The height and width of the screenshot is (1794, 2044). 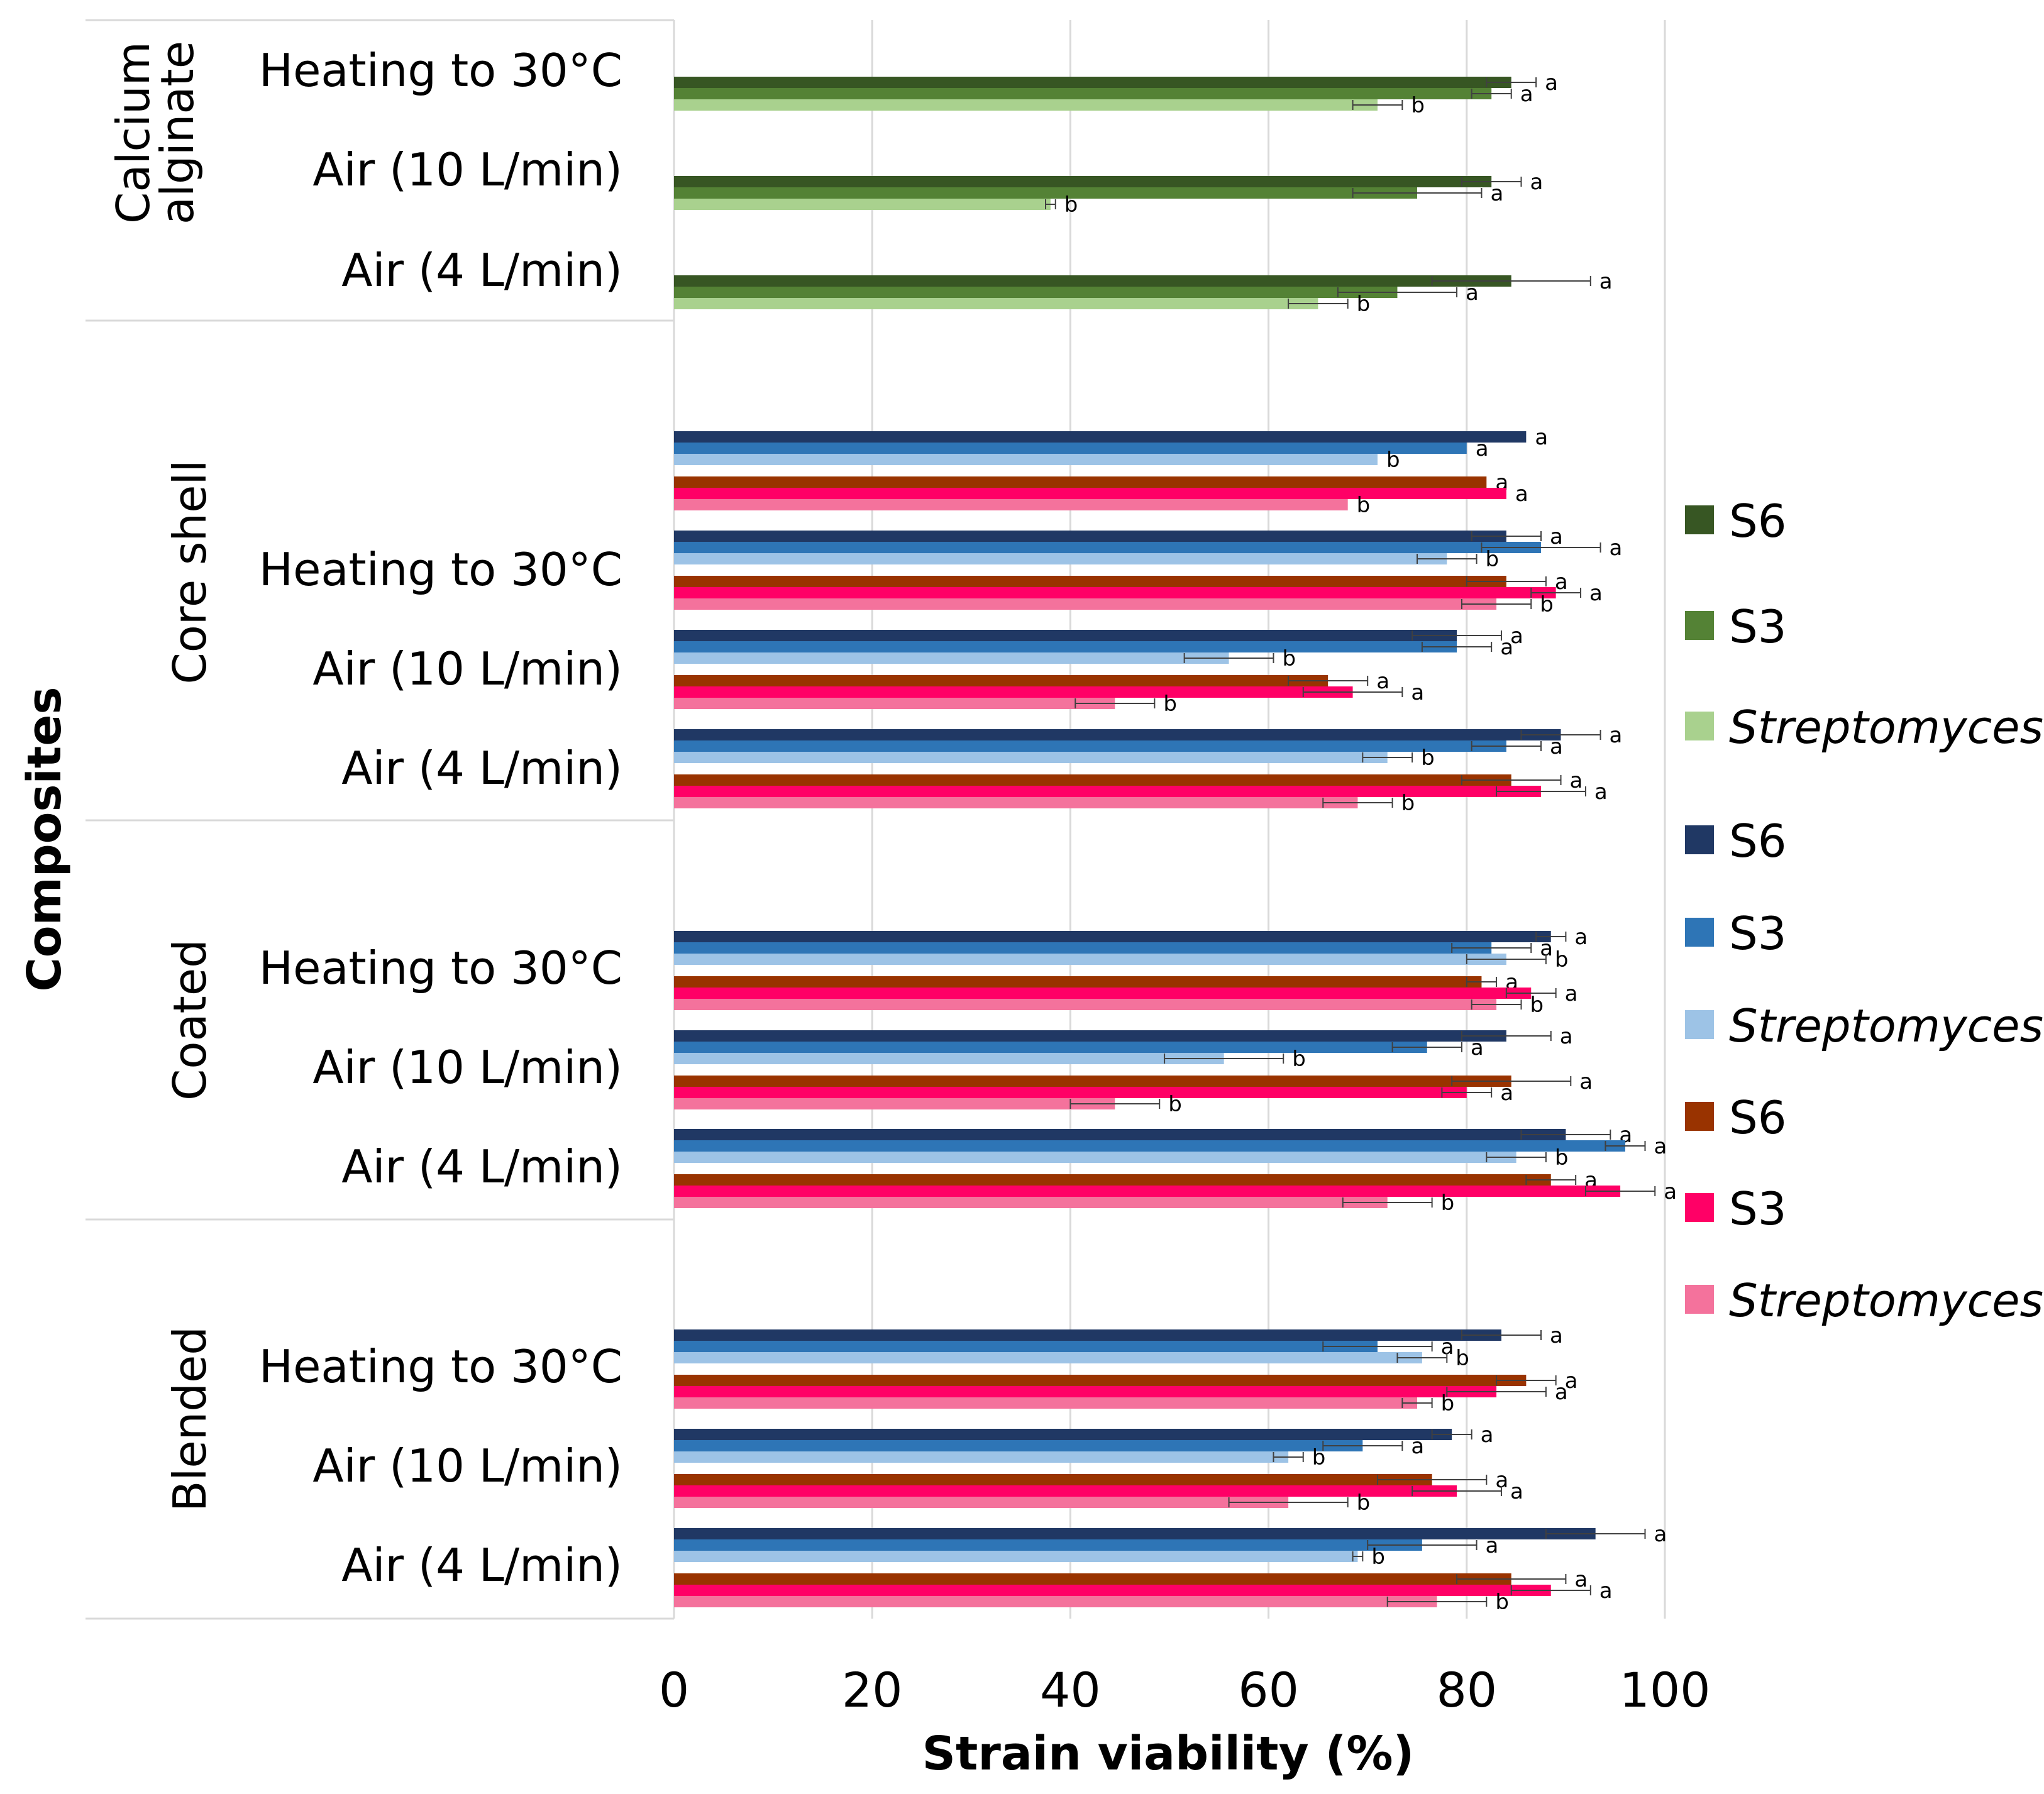 What do you see at coordinates (190, 1020) in the screenshot?
I see `group-label: Coated` at bounding box center [190, 1020].